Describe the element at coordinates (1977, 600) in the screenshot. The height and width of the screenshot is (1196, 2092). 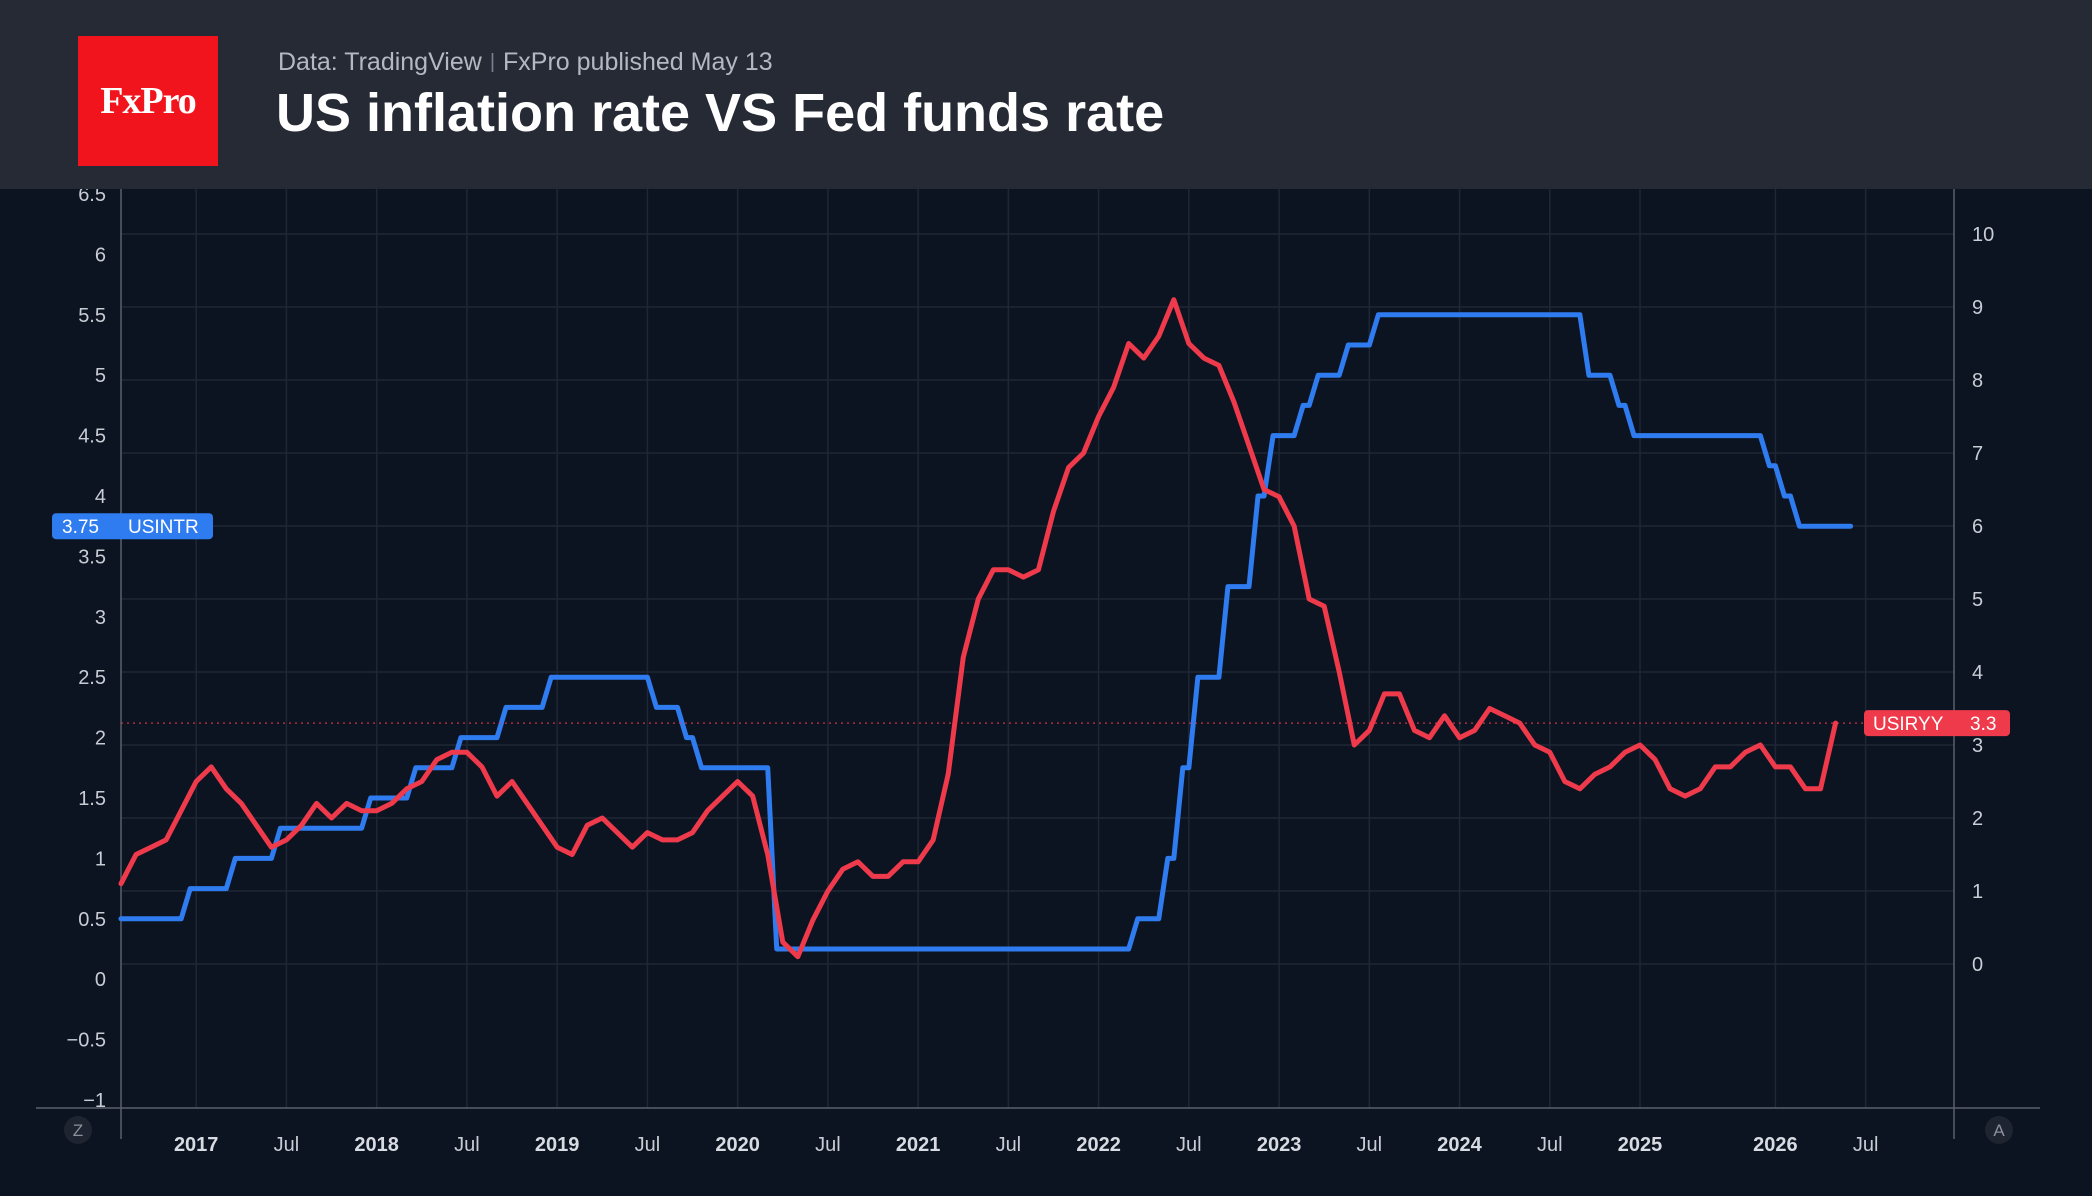
I see `right-axis-tick-label: 5` at that location.